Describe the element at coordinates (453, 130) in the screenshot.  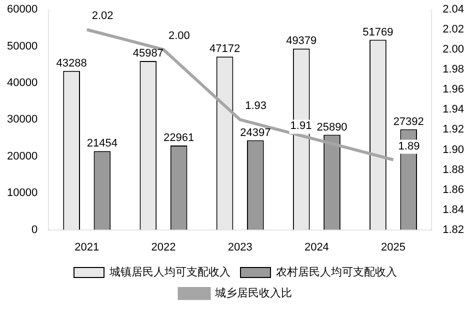
I see `y2-tick-label: 1.92` at that location.